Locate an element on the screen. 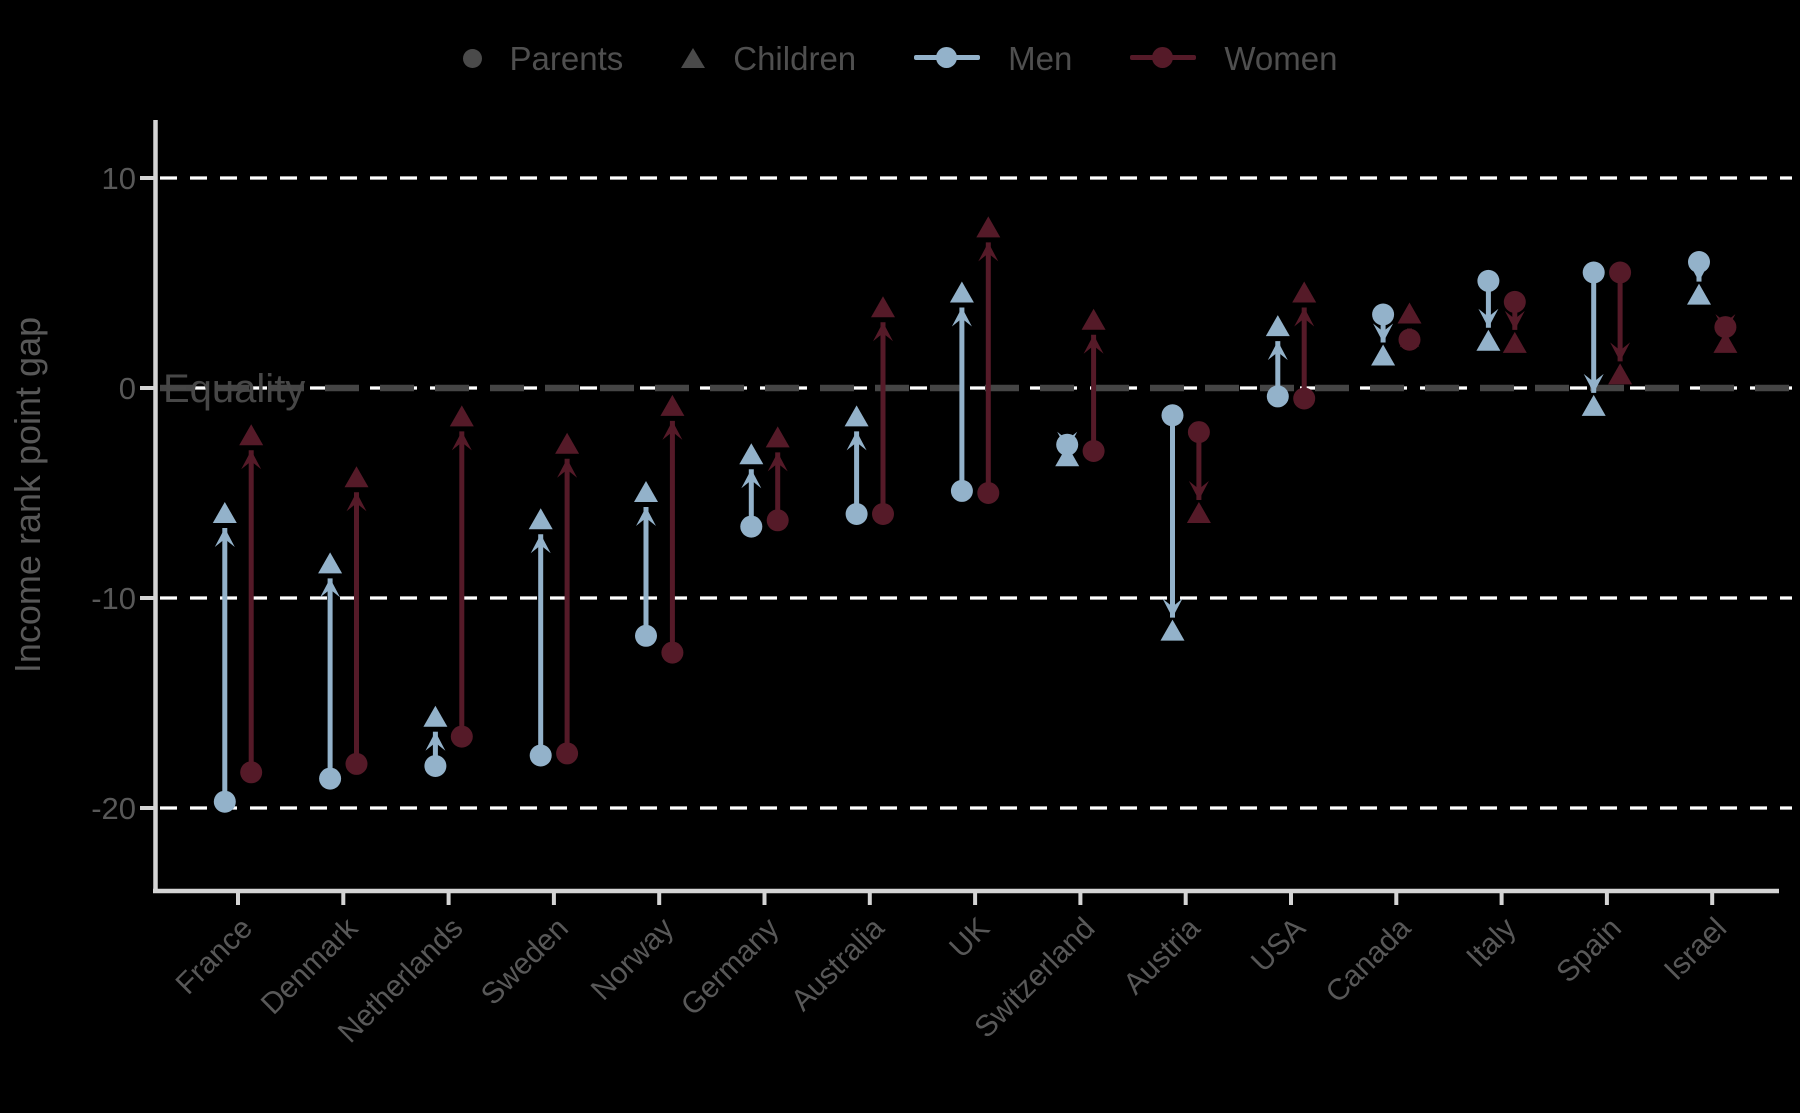 The height and width of the screenshot is (1113, 1800). men-italy-children-marker is located at coordinates (1488, 340).